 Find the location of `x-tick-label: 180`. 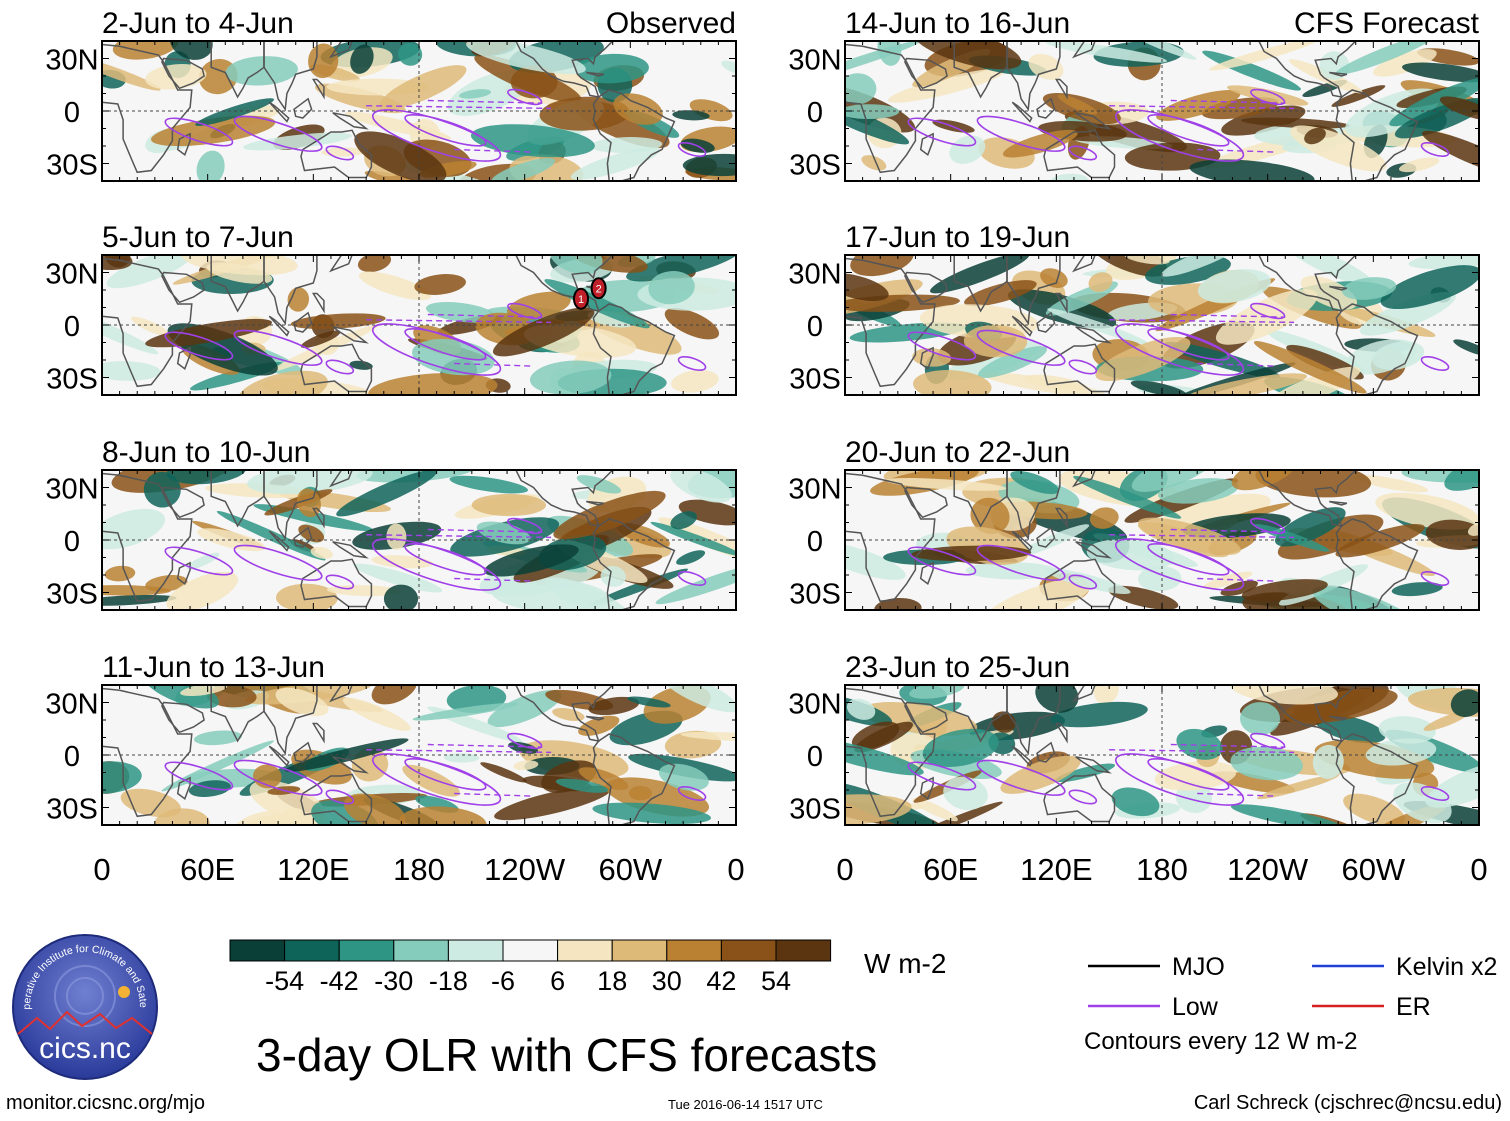

x-tick-label: 180 is located at coordinates (419, 869).